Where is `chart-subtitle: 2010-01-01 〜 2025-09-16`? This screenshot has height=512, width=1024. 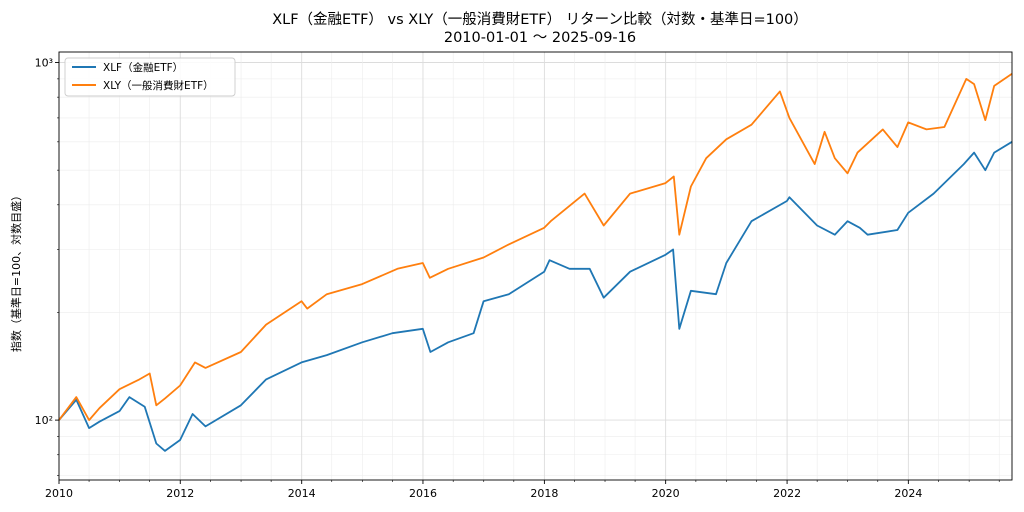 chart-subtitle: 2010-01-01 〜 2025-09-16 is located at coordinates (540, 38).